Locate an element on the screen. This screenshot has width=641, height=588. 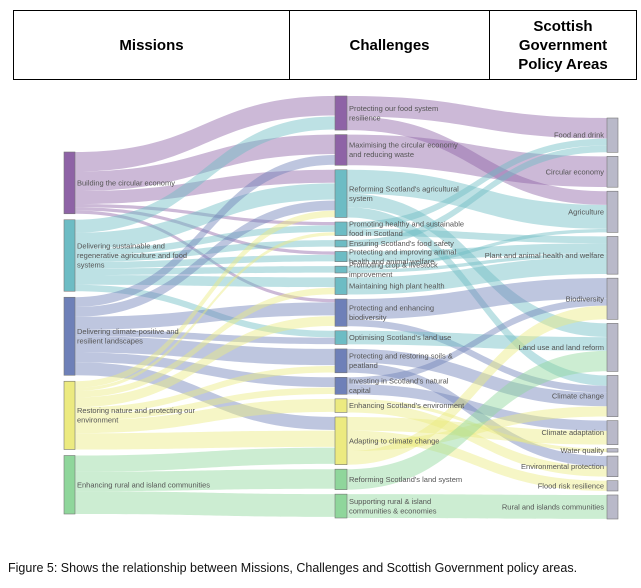
flow-m3-c3 is located at coordinates (205, 258).